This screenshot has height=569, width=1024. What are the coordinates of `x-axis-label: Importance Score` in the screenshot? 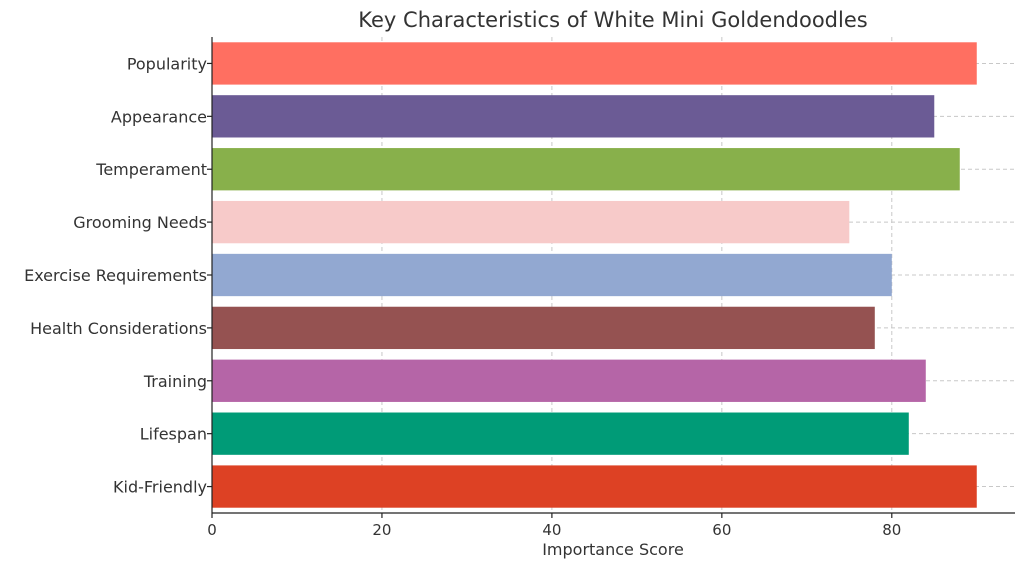 It's located at (613, 549).